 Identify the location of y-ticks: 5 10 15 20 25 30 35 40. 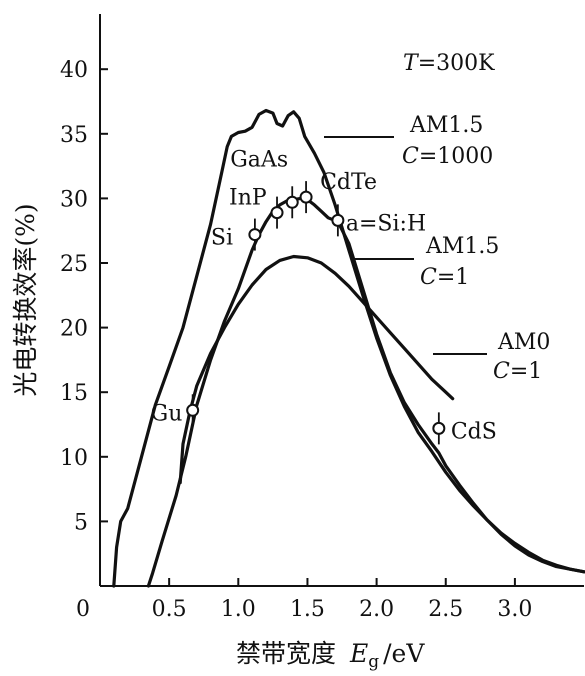
(84, 296).